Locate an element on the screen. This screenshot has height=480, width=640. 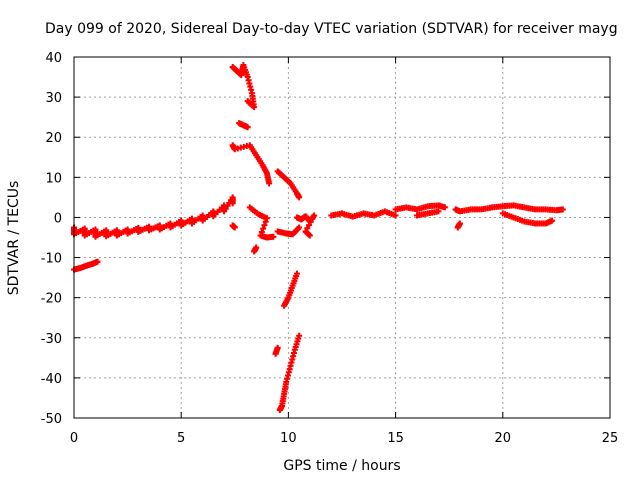
y-tick-label: -50 is located at coordinates (51, 419).